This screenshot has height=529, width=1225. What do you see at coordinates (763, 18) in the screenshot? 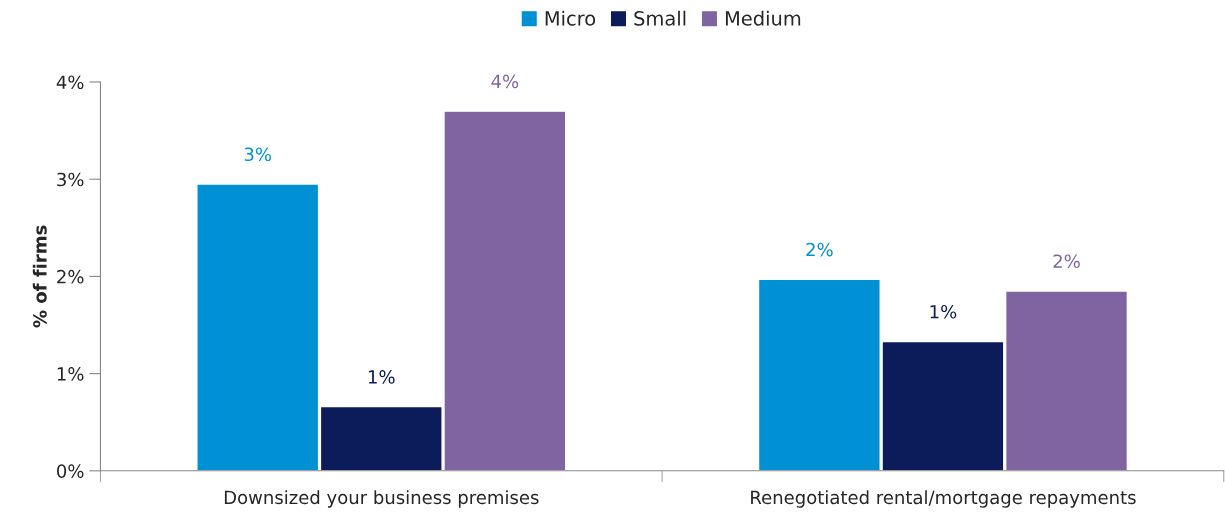
I see `legend-label: Medium` at bounding box center [763, 18].